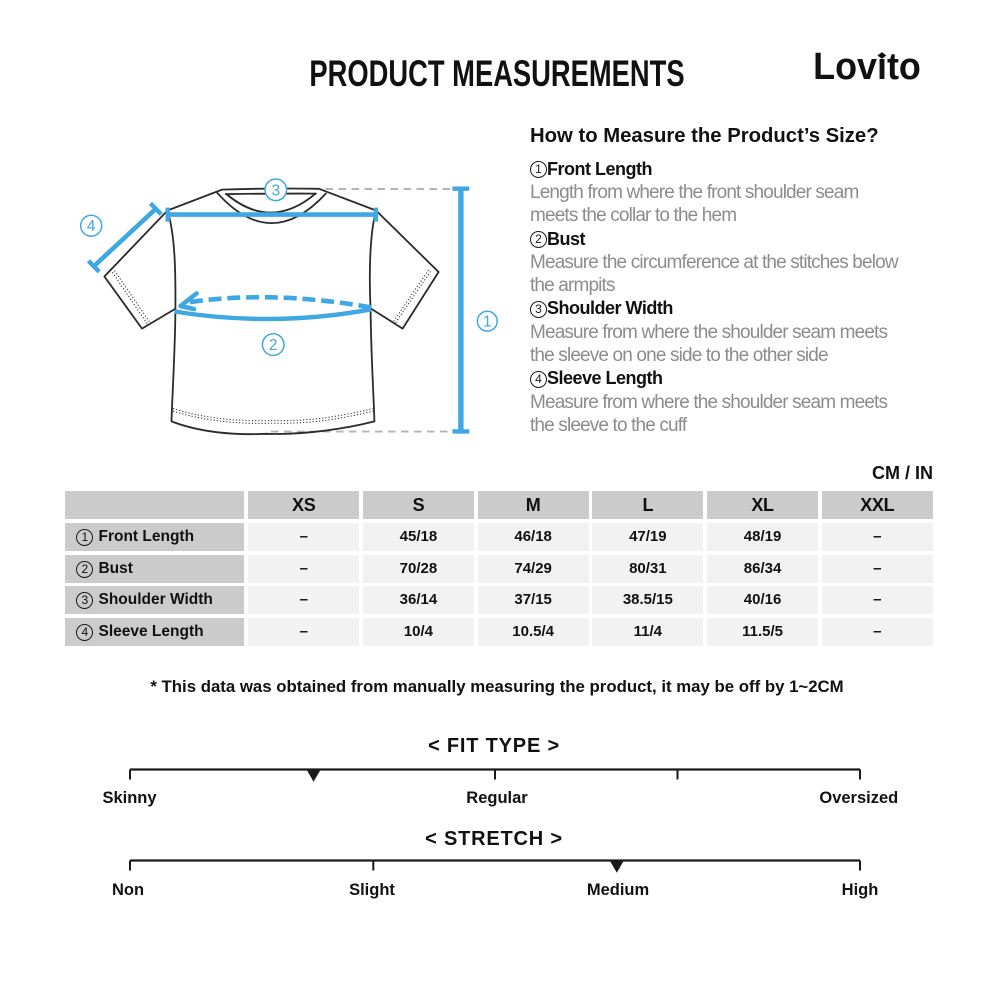  I want to click on svg-text: 2, so click(273, 345).